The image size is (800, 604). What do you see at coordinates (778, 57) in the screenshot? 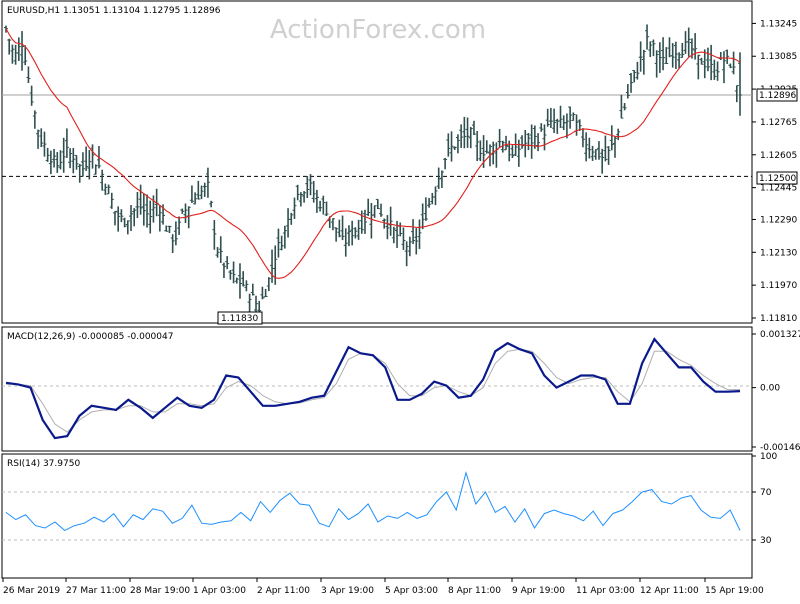
I see `price-tick-label: 1.13085` at bounding box center [778, 57].